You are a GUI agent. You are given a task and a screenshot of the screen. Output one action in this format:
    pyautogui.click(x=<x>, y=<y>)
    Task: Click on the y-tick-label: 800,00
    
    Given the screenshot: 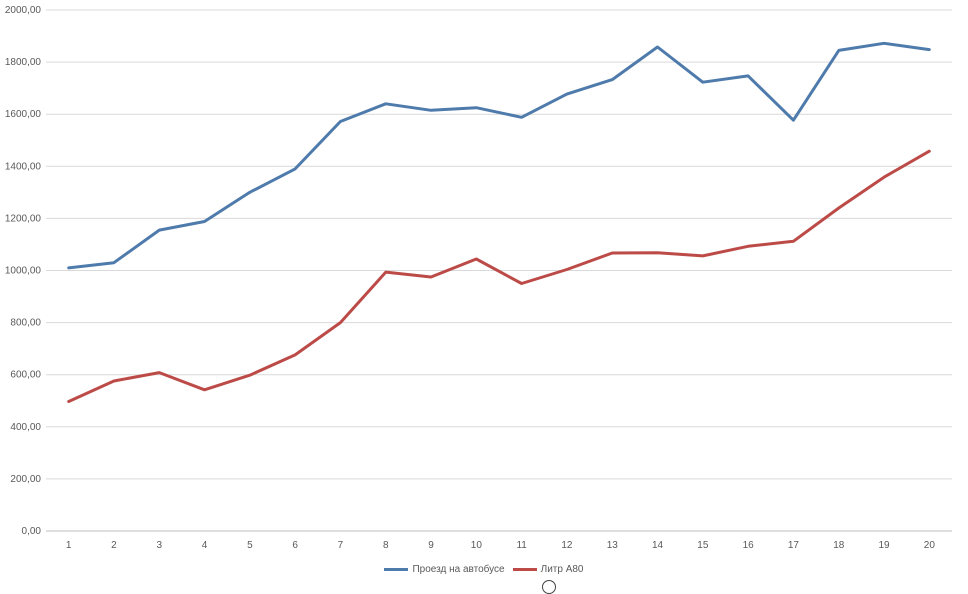 What is the action you would take?
    pyautogui.click(x=25, y=323)
    